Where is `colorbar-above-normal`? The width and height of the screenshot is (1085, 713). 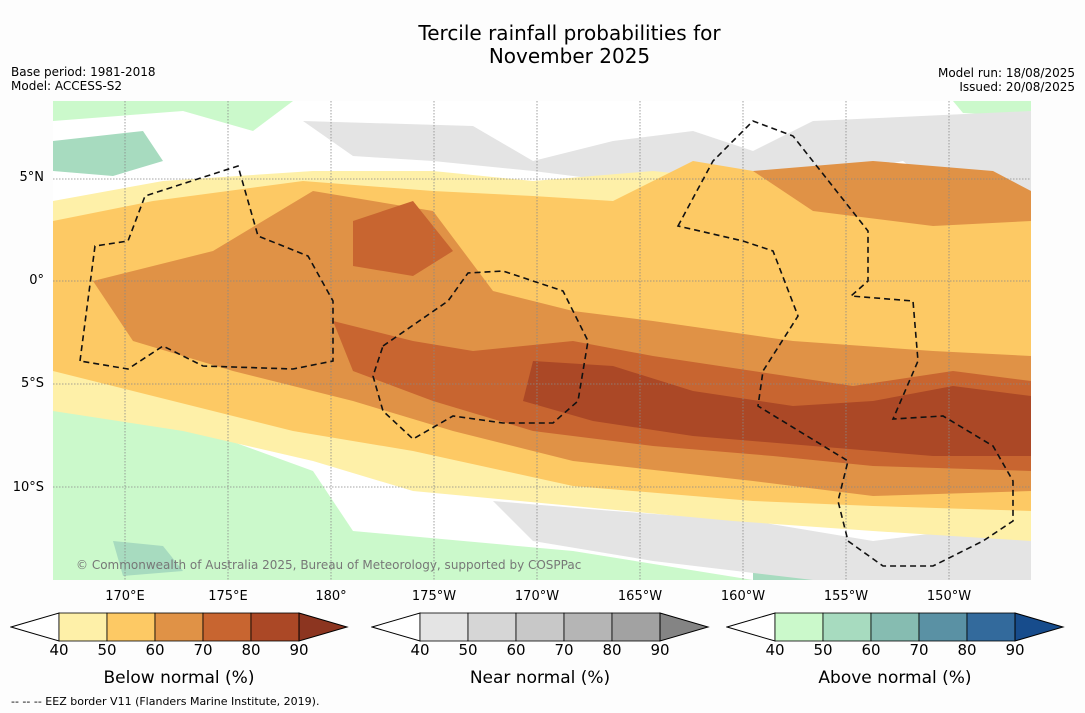 colorbar-above-normal is located at coordinates (895, 627).